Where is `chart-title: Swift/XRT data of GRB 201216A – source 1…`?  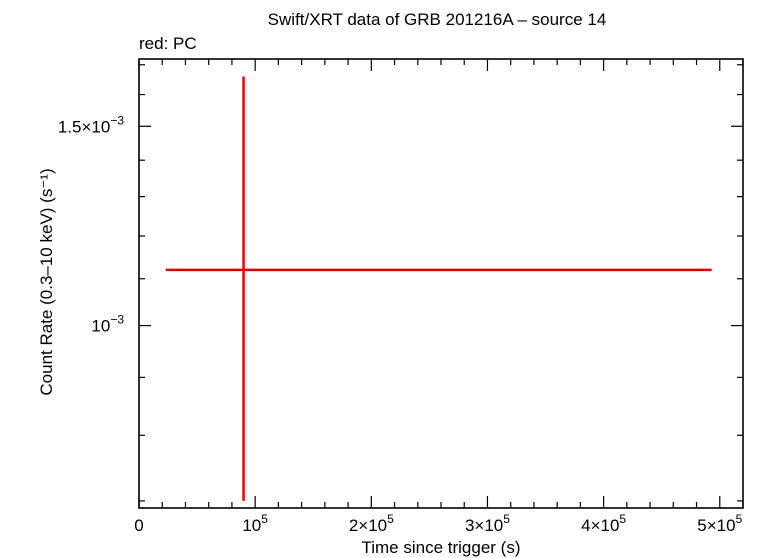
chart-title: Swift/XRT data of GRB 201216A – source 1… is located at coordinates (437, 19).